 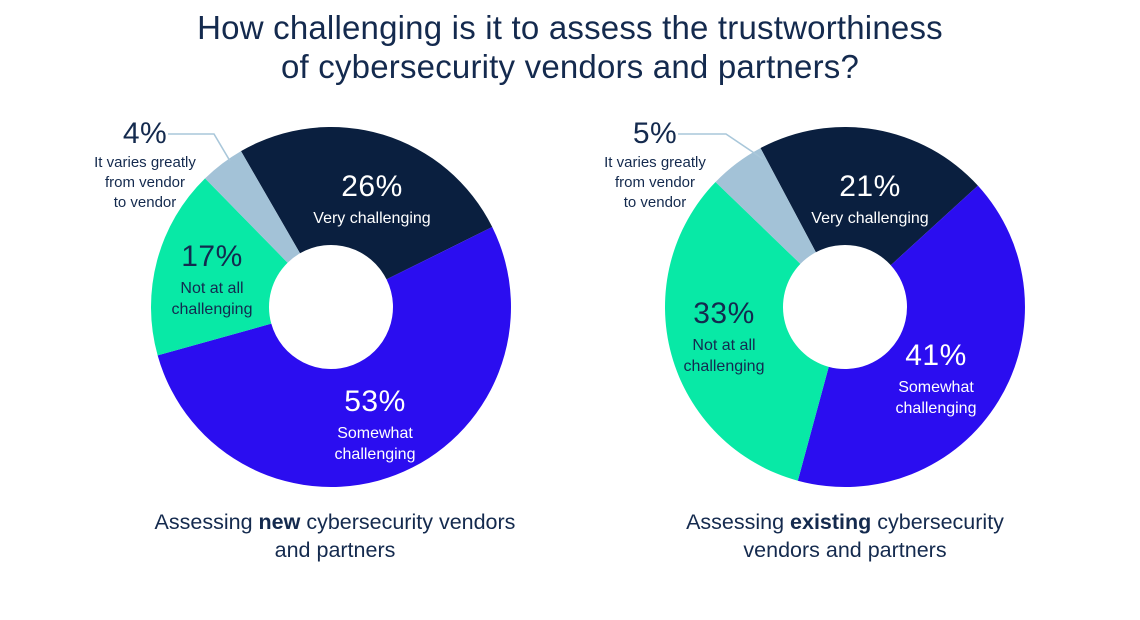 I want to click on slice-label-new-somewhat-challenging: 53% Somewhat challenging, so click(x=375, y=425).